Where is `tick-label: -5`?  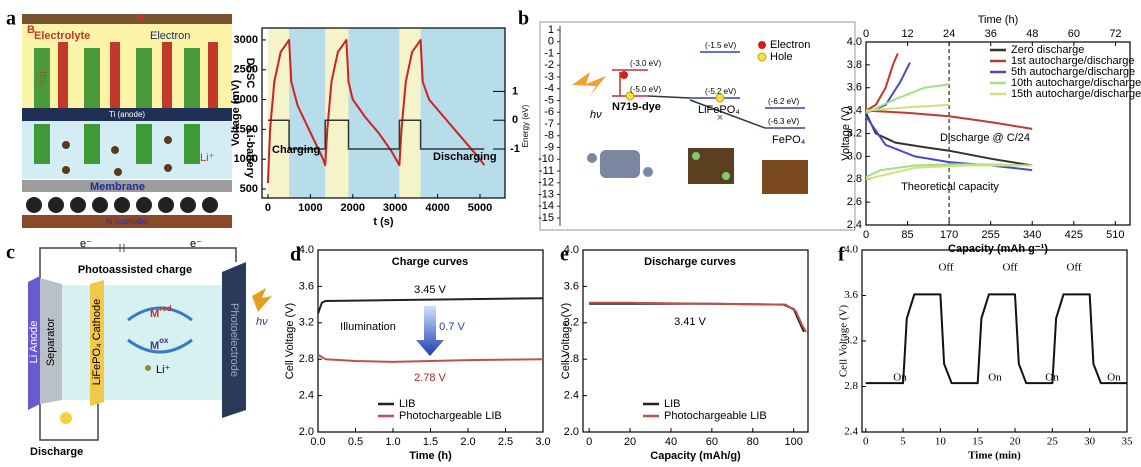
tick-label: -5 is located at coordinates (549, 100).